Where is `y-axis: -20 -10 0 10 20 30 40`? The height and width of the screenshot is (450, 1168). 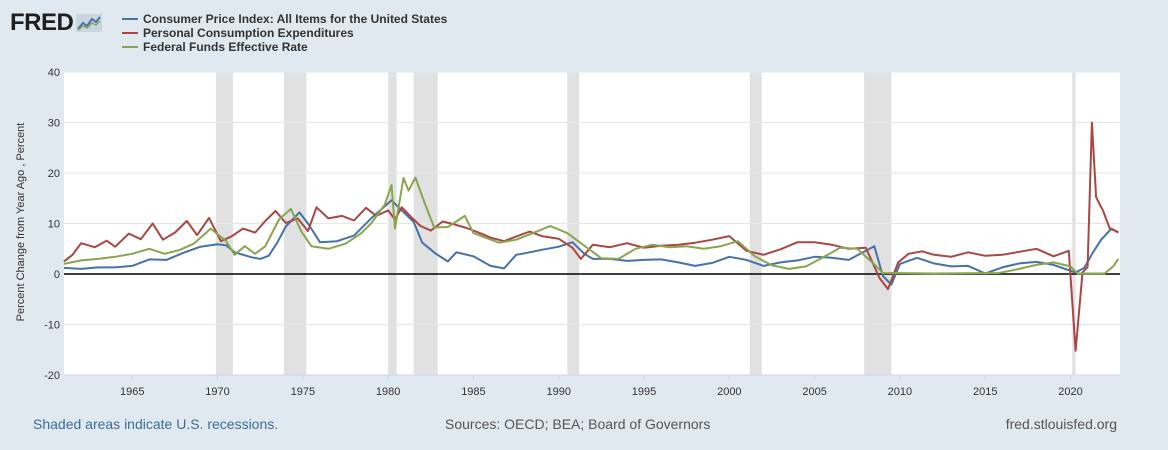
y-axis: -20 -10 0 10 20 30 40 is located at coordinates (52, 224).